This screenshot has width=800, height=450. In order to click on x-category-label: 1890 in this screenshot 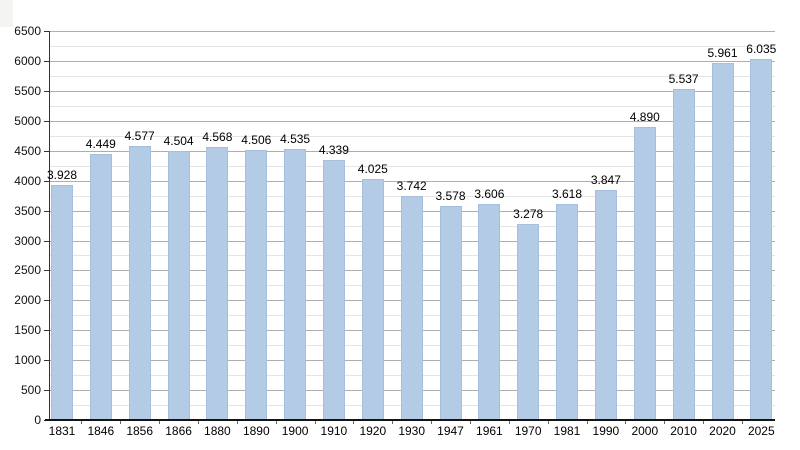, I will do `click(256, 431)`.